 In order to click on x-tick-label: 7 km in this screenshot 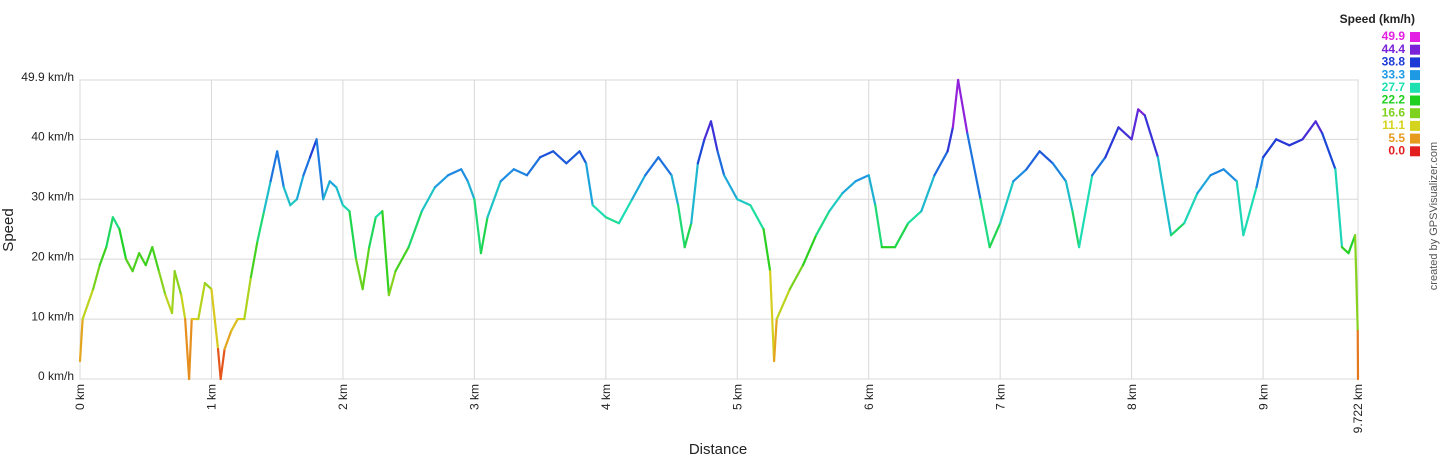, I will do `click(1000, 397)`.